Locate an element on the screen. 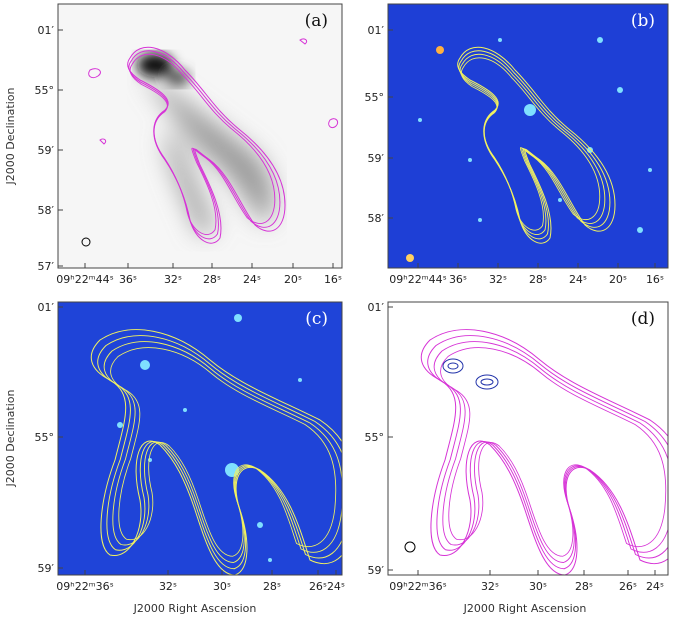 Image resolution: width=681 pixels, height=626 pixels. panel-label: (c) is located at coordinates (316, 319).